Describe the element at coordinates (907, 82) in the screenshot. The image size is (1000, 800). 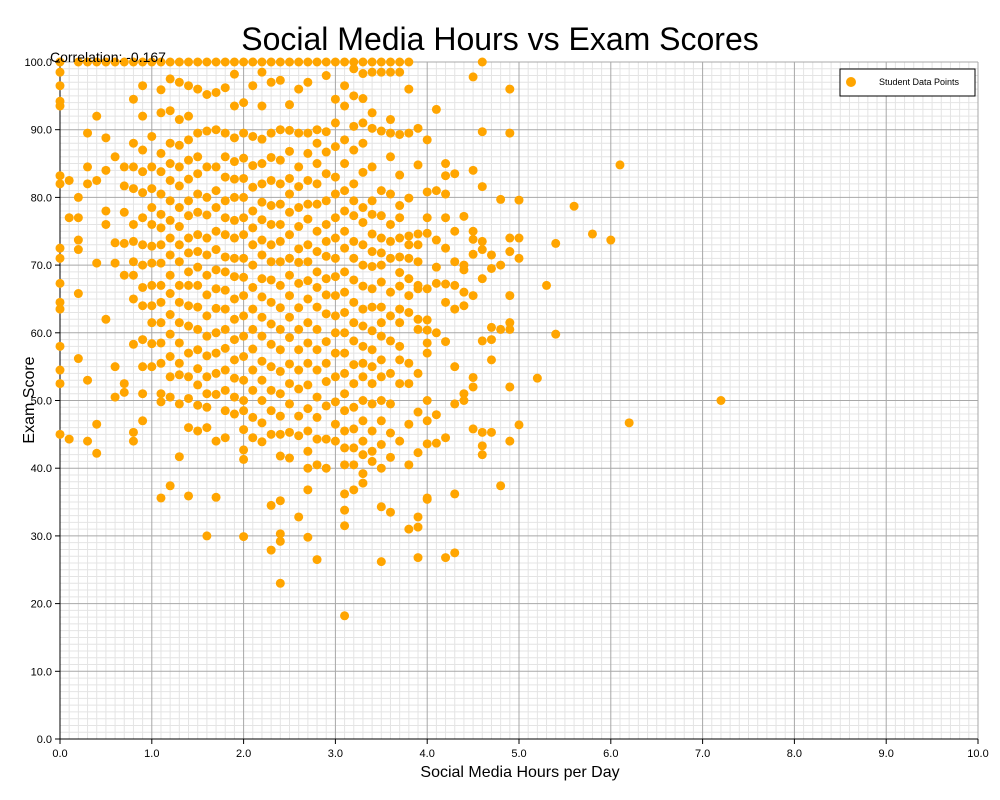
I see `legend-box` at that location.